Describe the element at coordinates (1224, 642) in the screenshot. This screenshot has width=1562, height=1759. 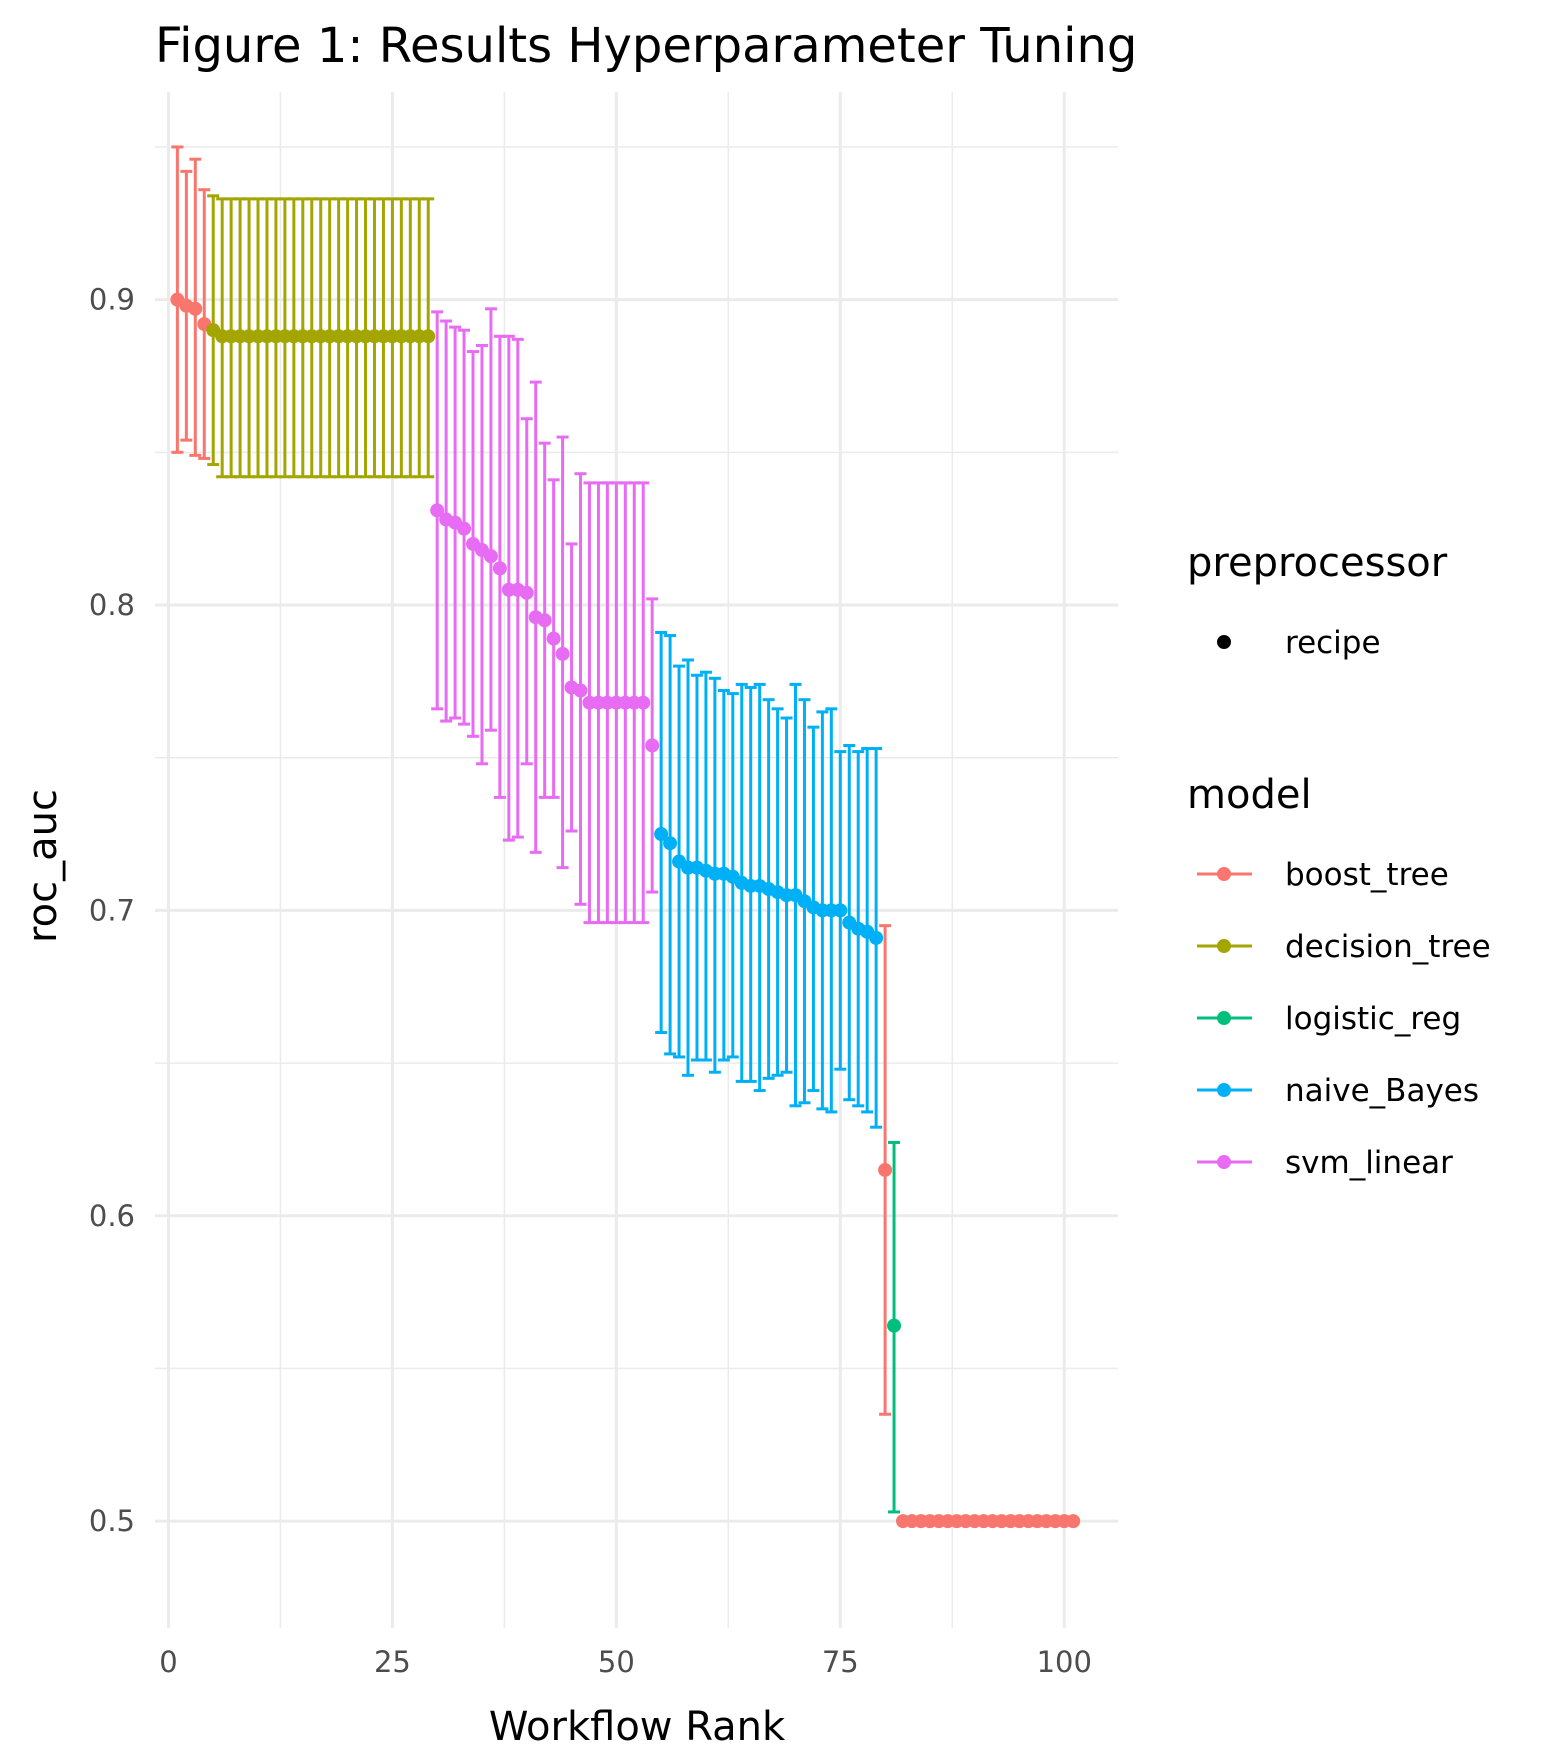
I see `legend-key-recipe` at that location.